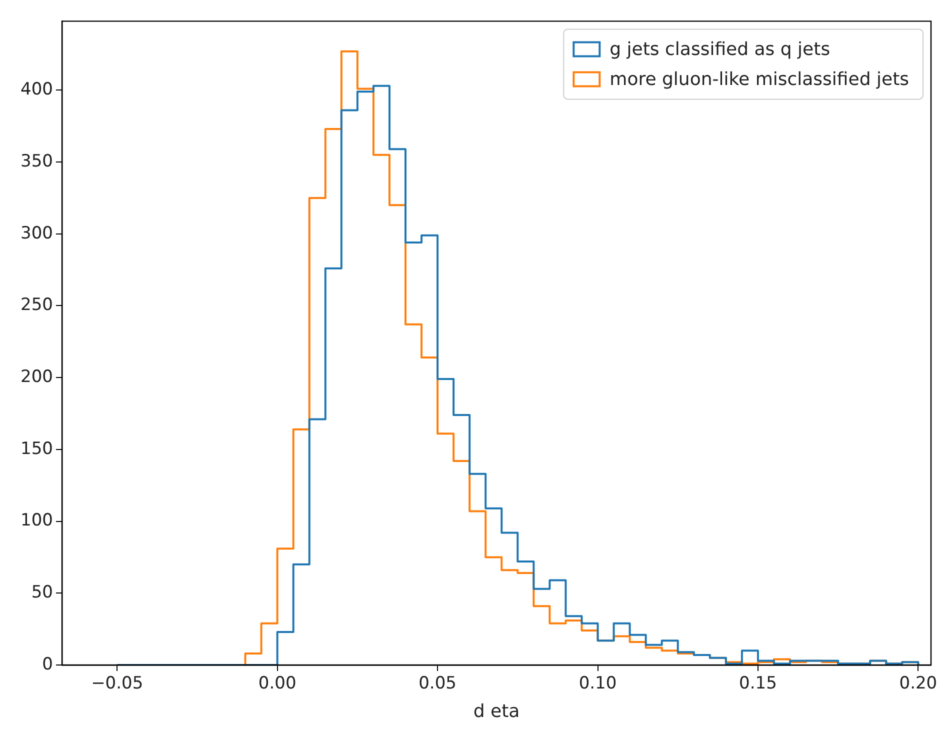 Image resolution: width=951 pixels, height=739 pixels. I want to click on x-tick-label: 0.20, so click(918, 684).